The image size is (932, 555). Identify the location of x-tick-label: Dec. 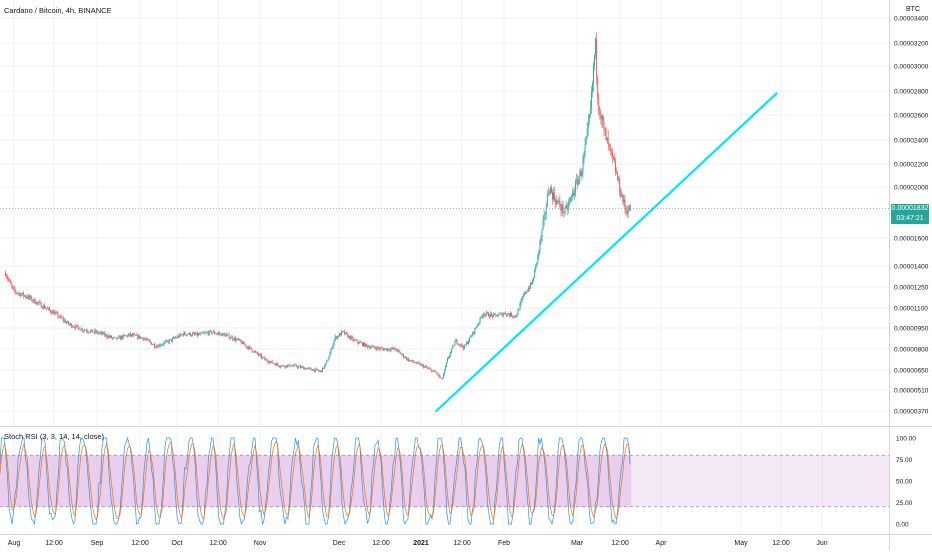
(339, 543).